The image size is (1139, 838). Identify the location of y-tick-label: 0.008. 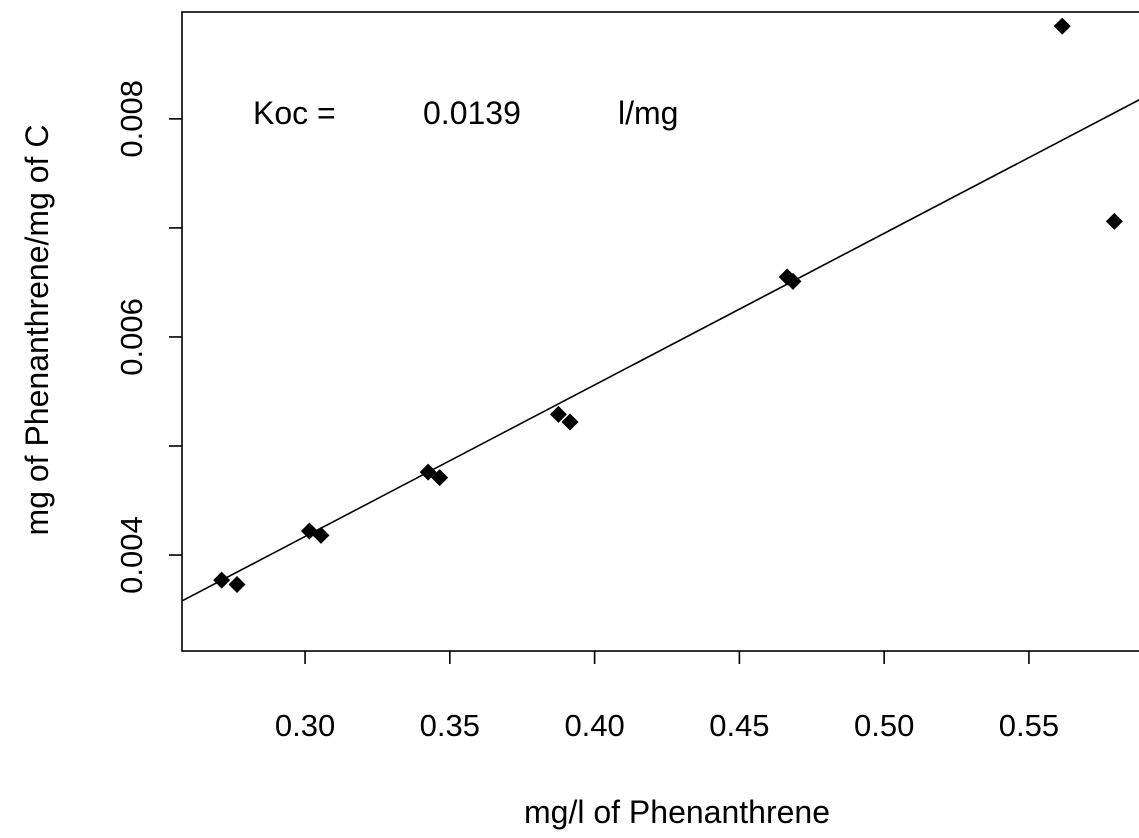
(131, 119).